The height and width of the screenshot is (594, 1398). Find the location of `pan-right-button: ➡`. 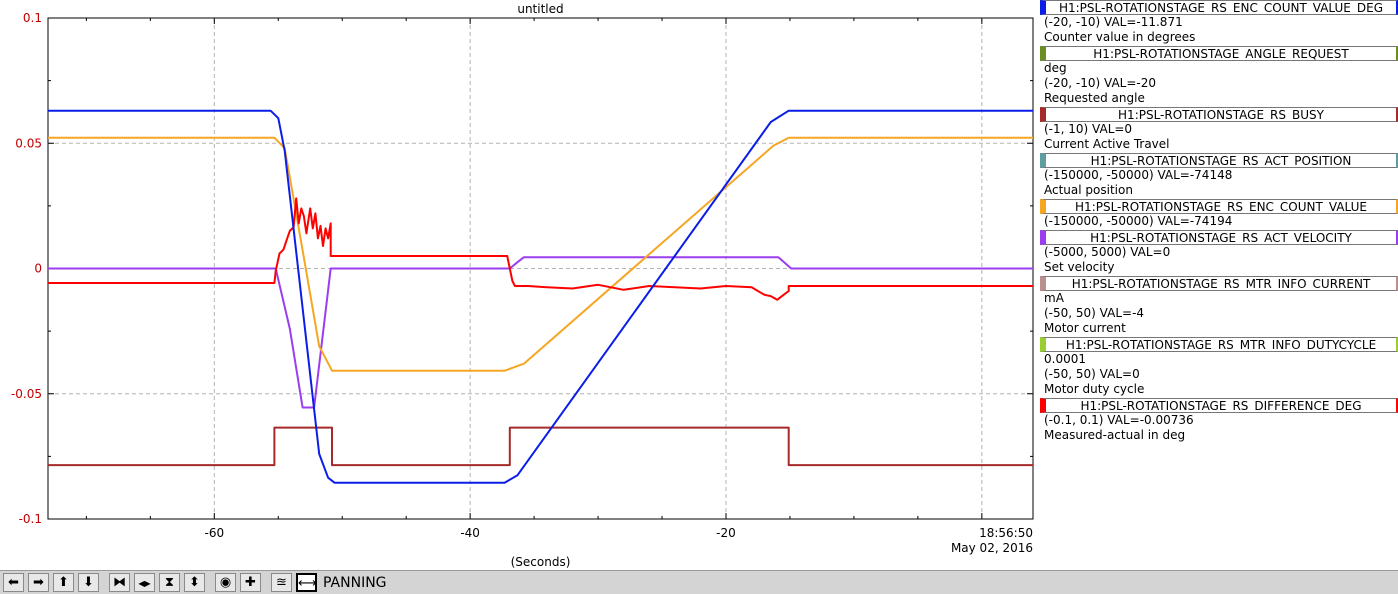

pan-right-button: ➡ is located at coordinates (38, 582).